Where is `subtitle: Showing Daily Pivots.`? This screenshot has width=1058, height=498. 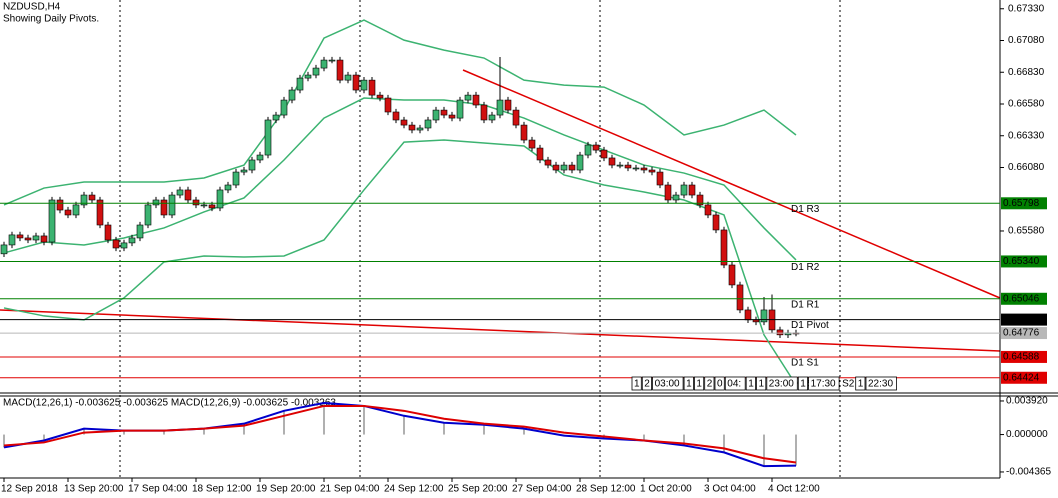
subtitle: Showing Daily Pivots. is located at coordinates (51, 19).